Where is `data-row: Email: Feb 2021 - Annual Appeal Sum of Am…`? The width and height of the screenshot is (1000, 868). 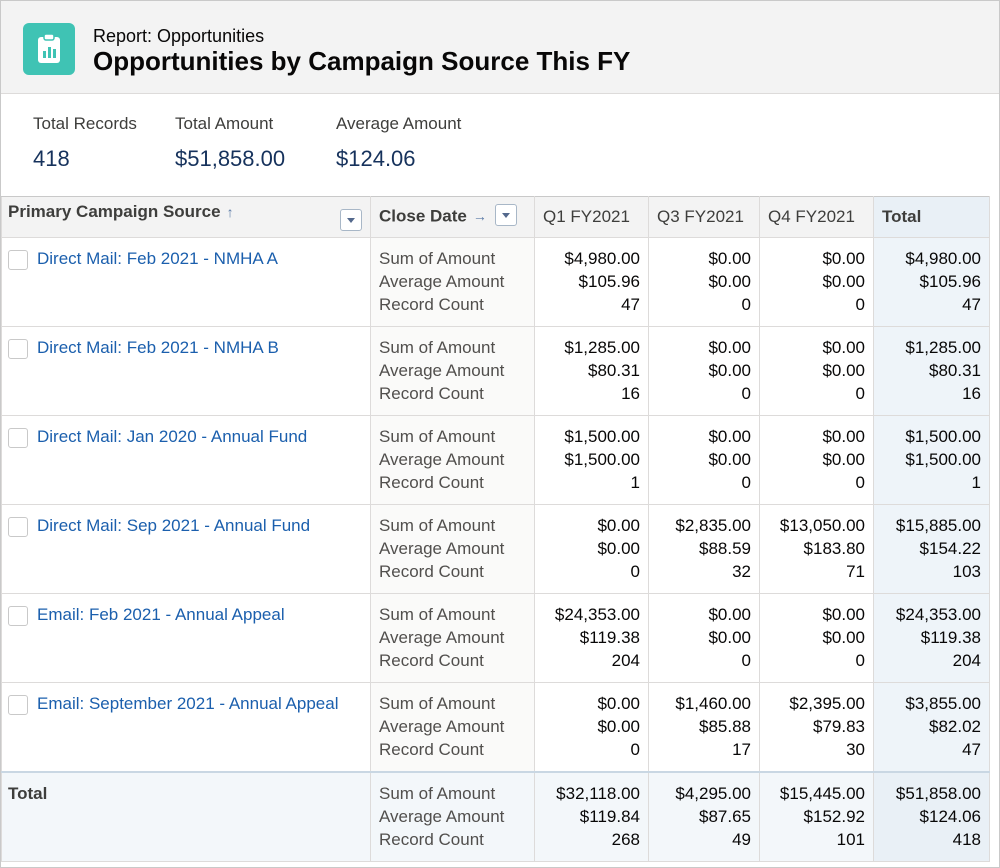
data-row: Email: Feb 2021 - Annual Appeal Sum of Am… is located at coordinates (495, 638).